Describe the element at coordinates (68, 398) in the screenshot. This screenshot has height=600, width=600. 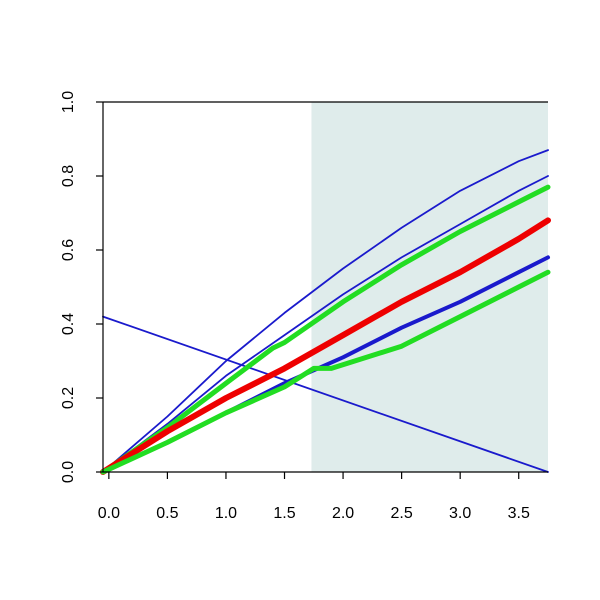
I see `y-tick-label: 0.2` at that location.